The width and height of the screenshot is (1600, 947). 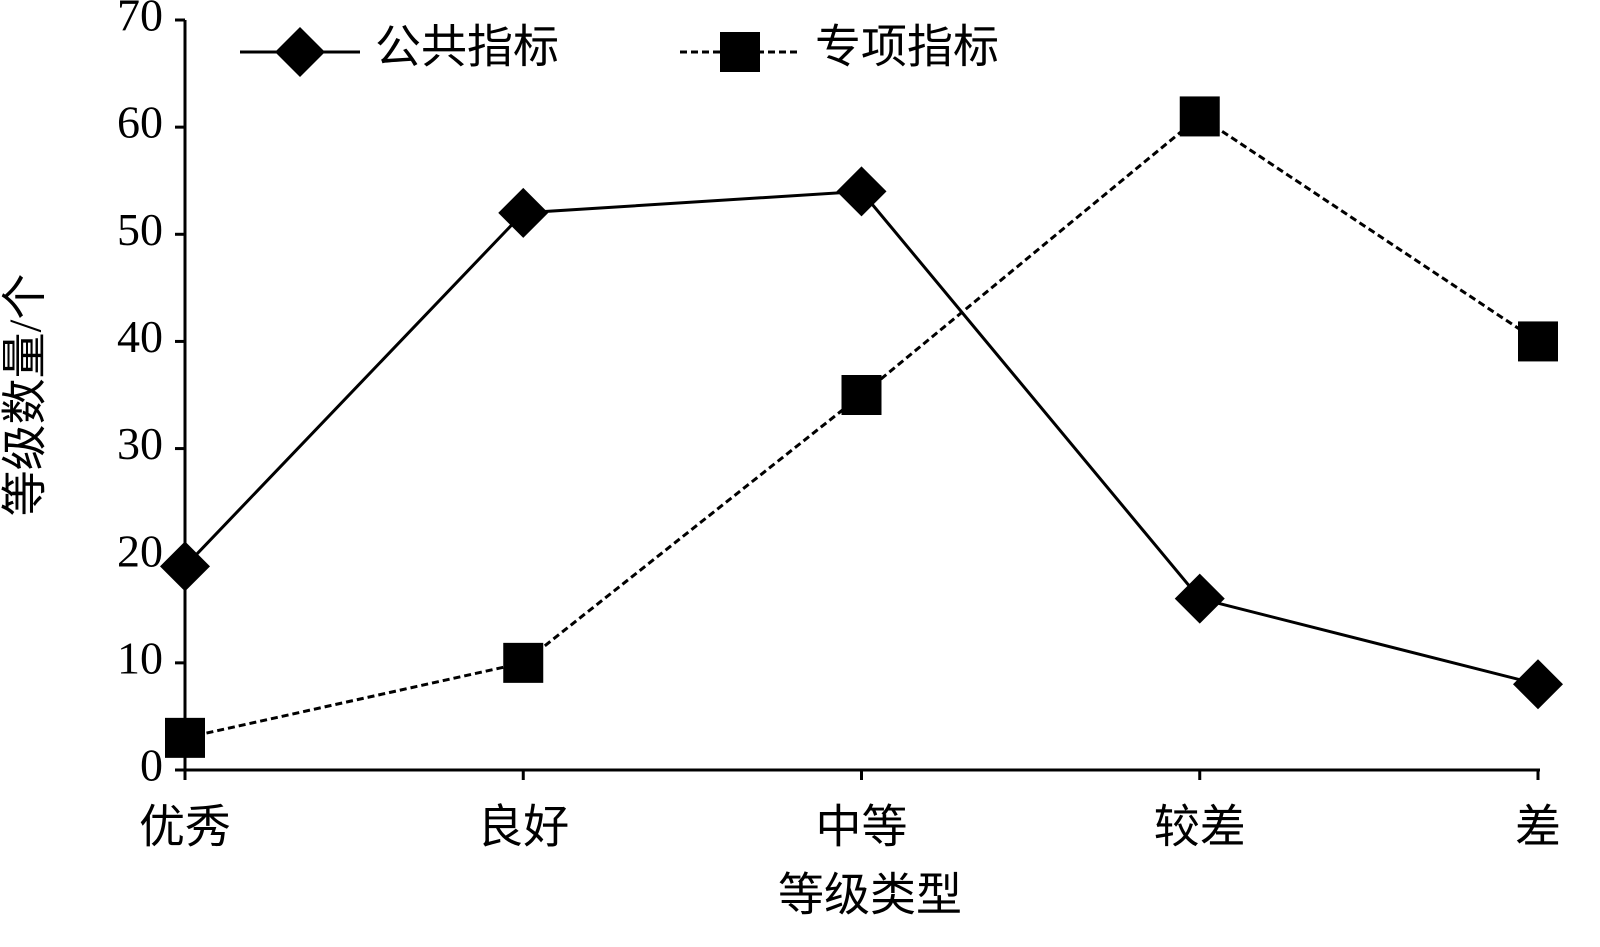 What do you see at coordinates (140, 20) in the screenshot?
I see `y-tick-label: 70` at bounding box center [140, 20].